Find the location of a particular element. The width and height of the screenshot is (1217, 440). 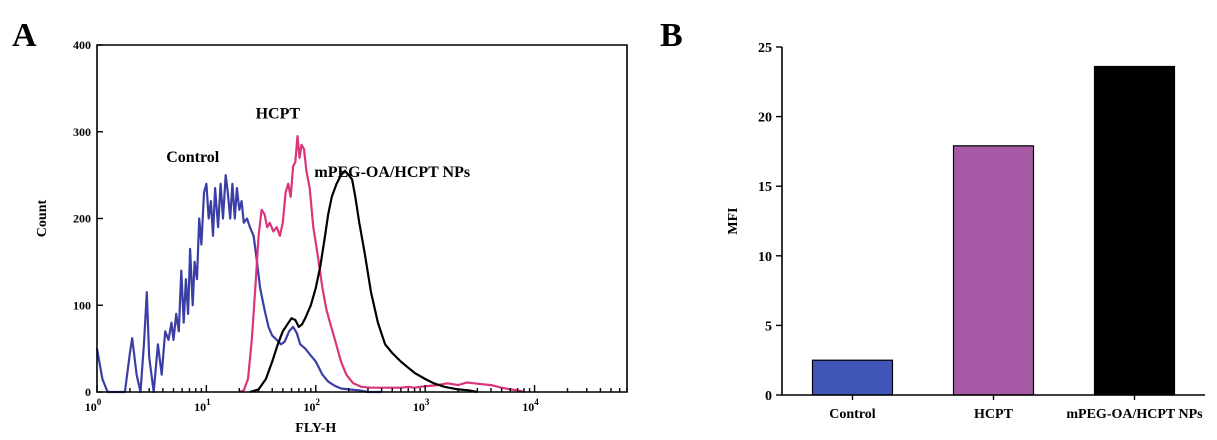

bar-hcpt is located at coordinates (993, 270).